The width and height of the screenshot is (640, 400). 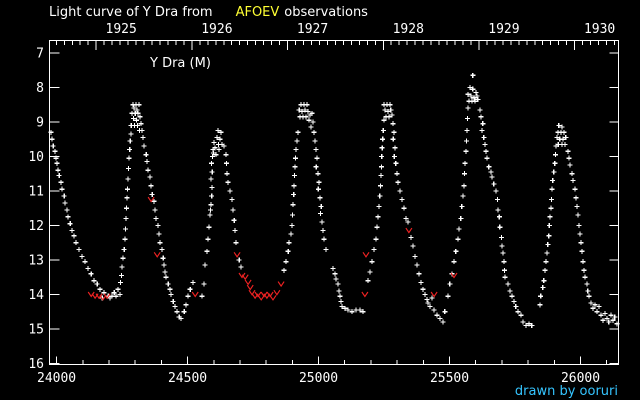 I want to click on svg-text: 8, so click(x=40, y=88).